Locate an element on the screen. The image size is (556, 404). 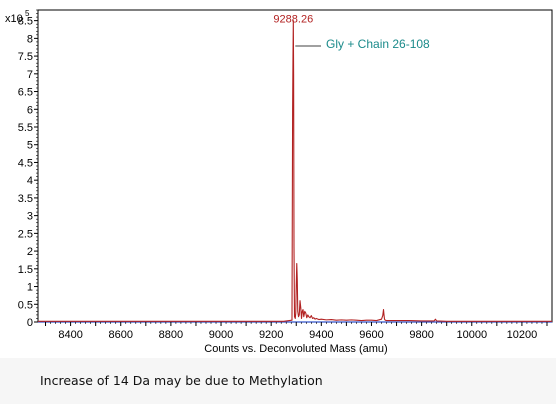
y-tick-label: 1 is located at coordinates (30, 288).